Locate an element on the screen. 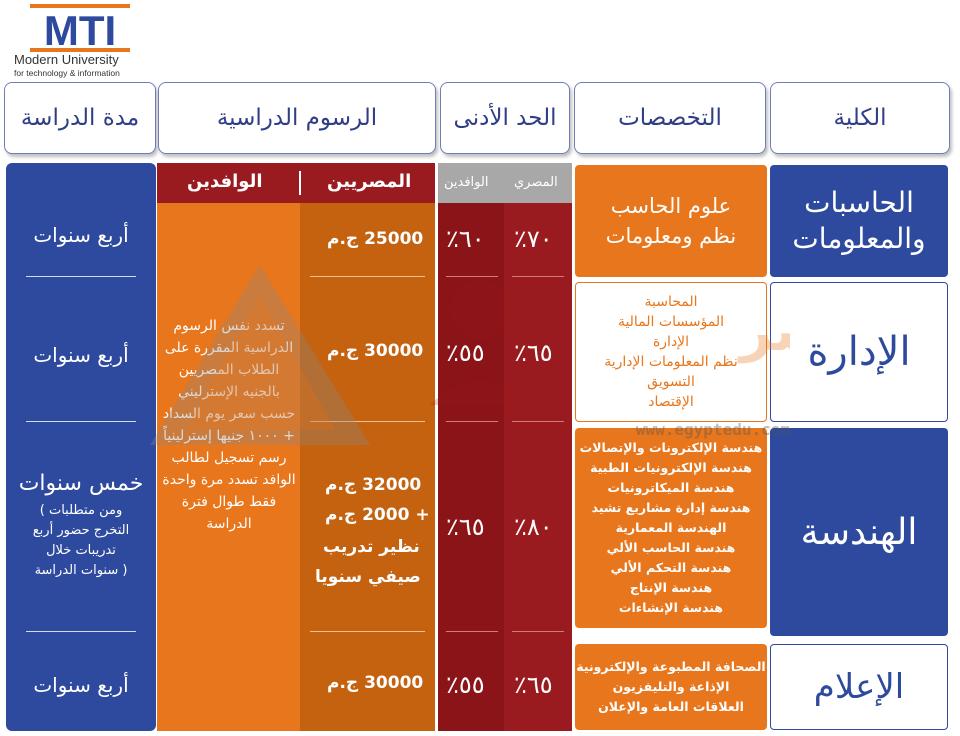 The height and width of the screenshot is (736, 960). fee-row-1: 25000 ج.م is located at coordinates (375, 239).